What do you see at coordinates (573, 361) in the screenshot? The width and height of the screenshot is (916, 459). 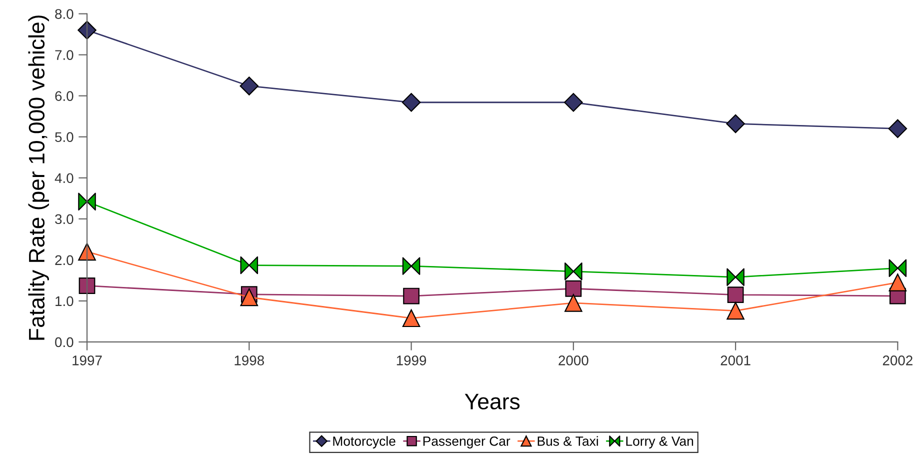 I see `x-tick-label: 2000` at bounding box center [573, 361].